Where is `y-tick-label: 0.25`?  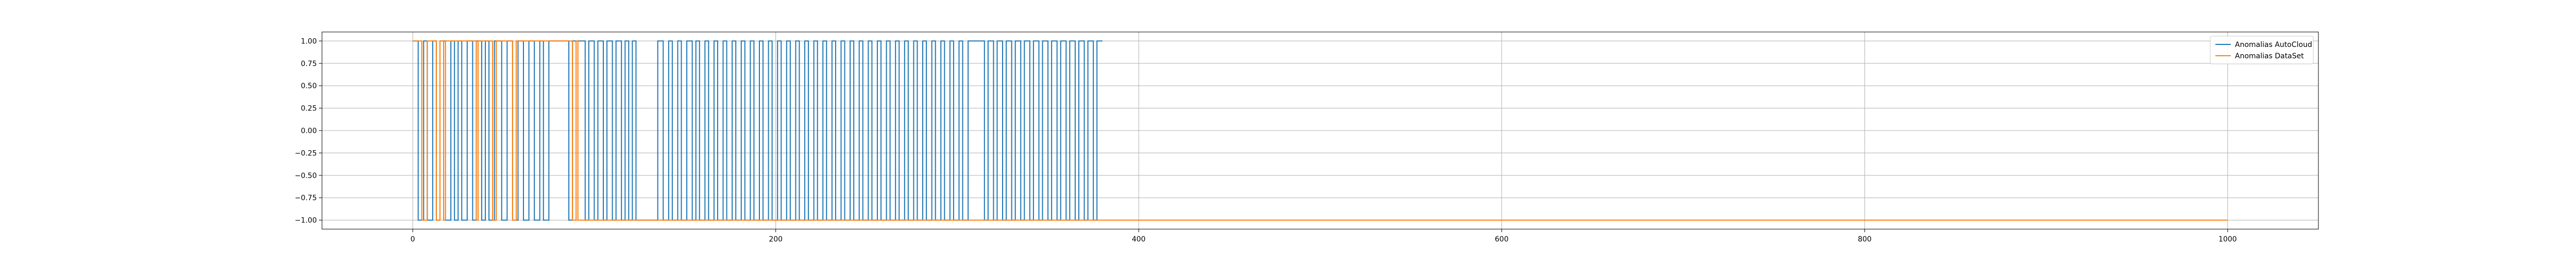 y-tick-label: 0.25 is located at coordinates (309, 109).